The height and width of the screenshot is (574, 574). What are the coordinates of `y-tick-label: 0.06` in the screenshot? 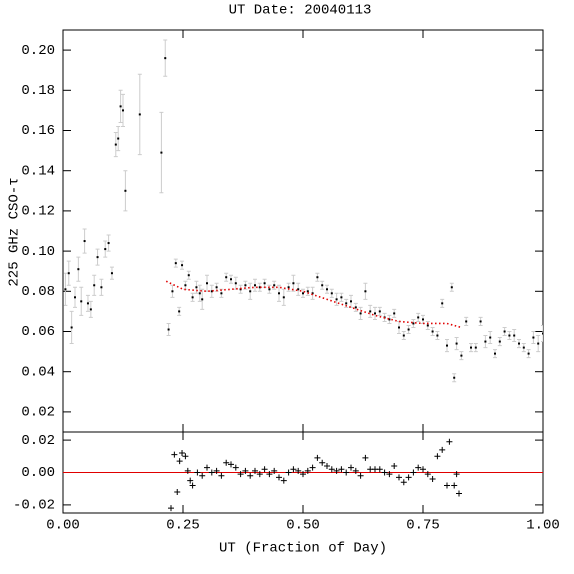 It's located at (38, 332).